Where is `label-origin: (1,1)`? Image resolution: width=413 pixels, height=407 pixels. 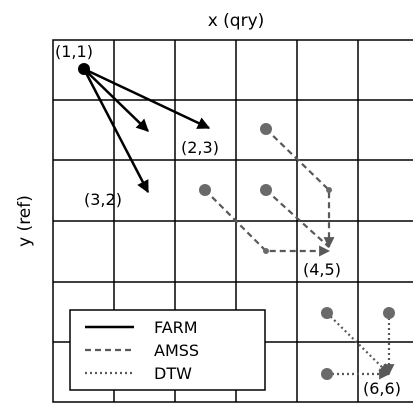
label-origin: (1,1) is located at coordinates (74, 51).